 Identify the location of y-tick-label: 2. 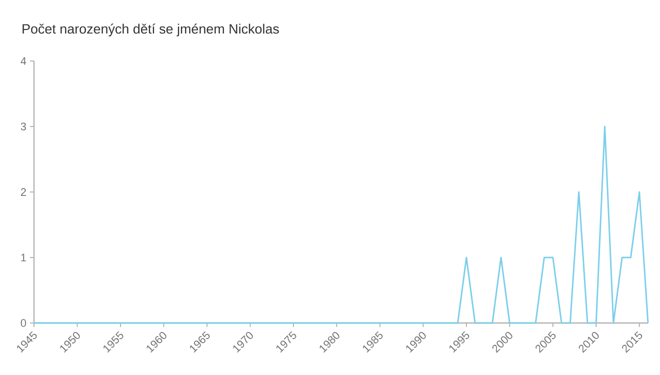
(23, 192).